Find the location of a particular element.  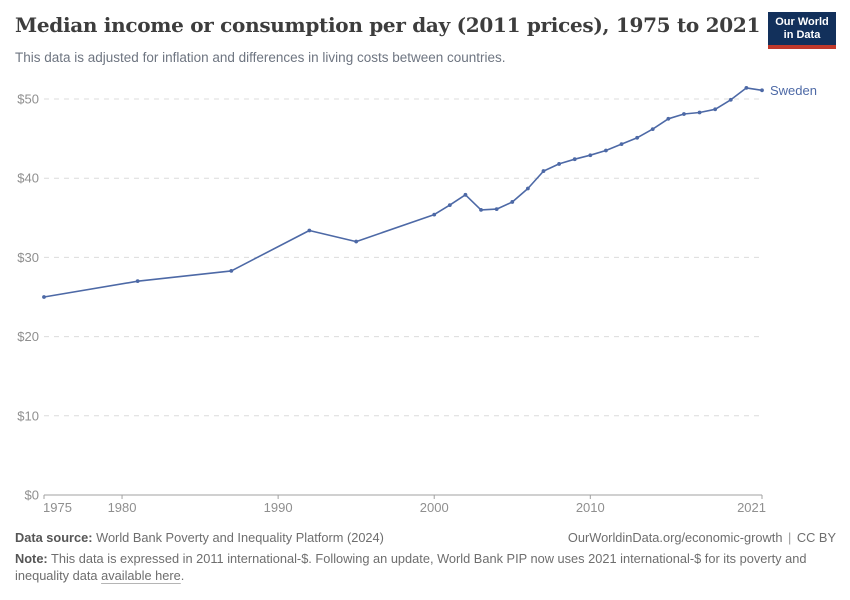

y-tick-label: $50 is located at coordinates (28, 99).